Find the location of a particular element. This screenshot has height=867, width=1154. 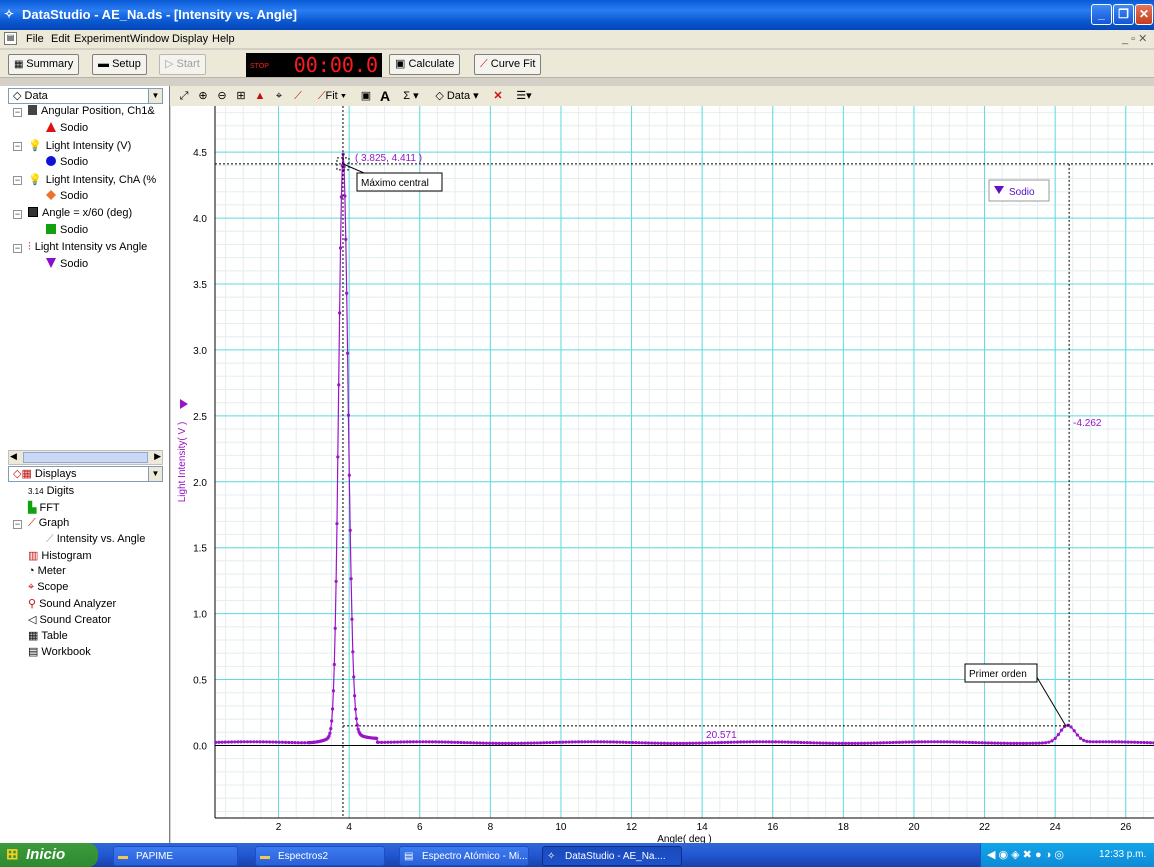

display-graph: ⟋ Graph is located at coordinates (49, 523).